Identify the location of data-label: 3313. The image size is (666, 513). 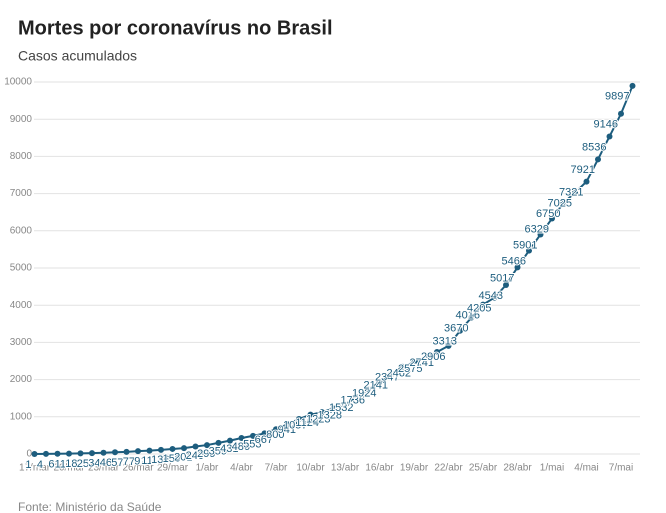
(445, 342).